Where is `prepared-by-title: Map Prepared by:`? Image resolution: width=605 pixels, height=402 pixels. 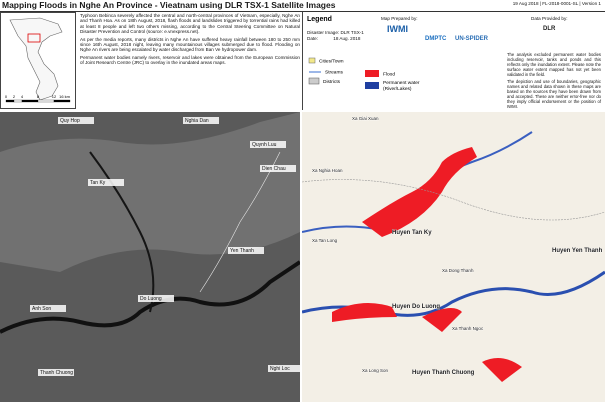 prepared-by-title: Map Prepared by: is located at coordinates (399, 18).